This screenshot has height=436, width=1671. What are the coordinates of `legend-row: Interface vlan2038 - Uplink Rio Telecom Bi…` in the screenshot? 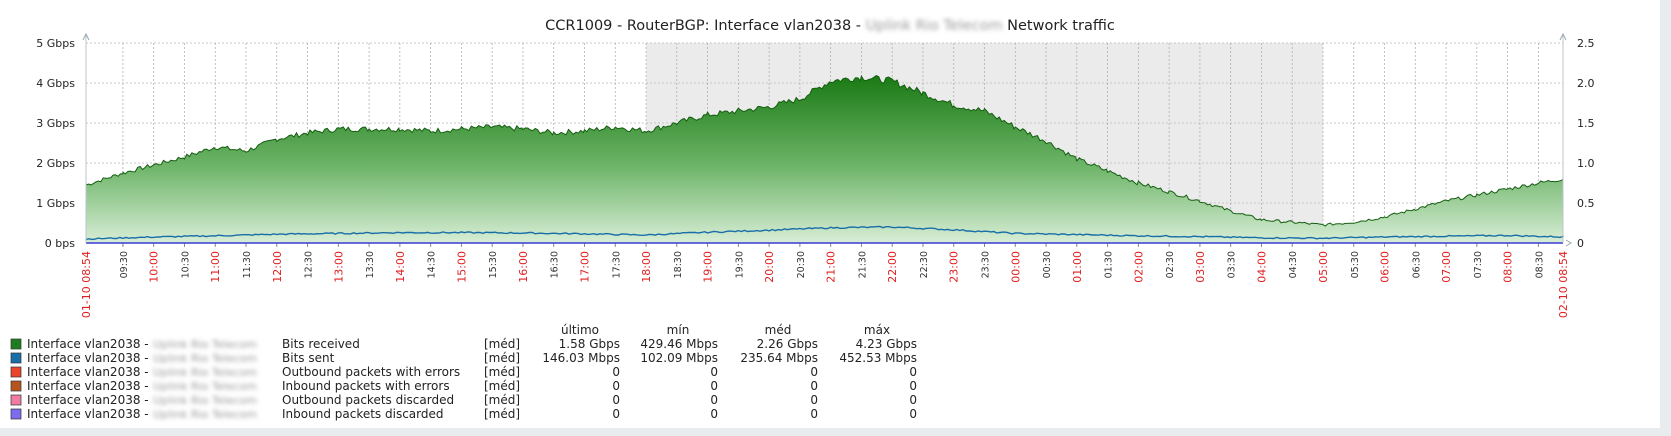 It's located at (463, 344).